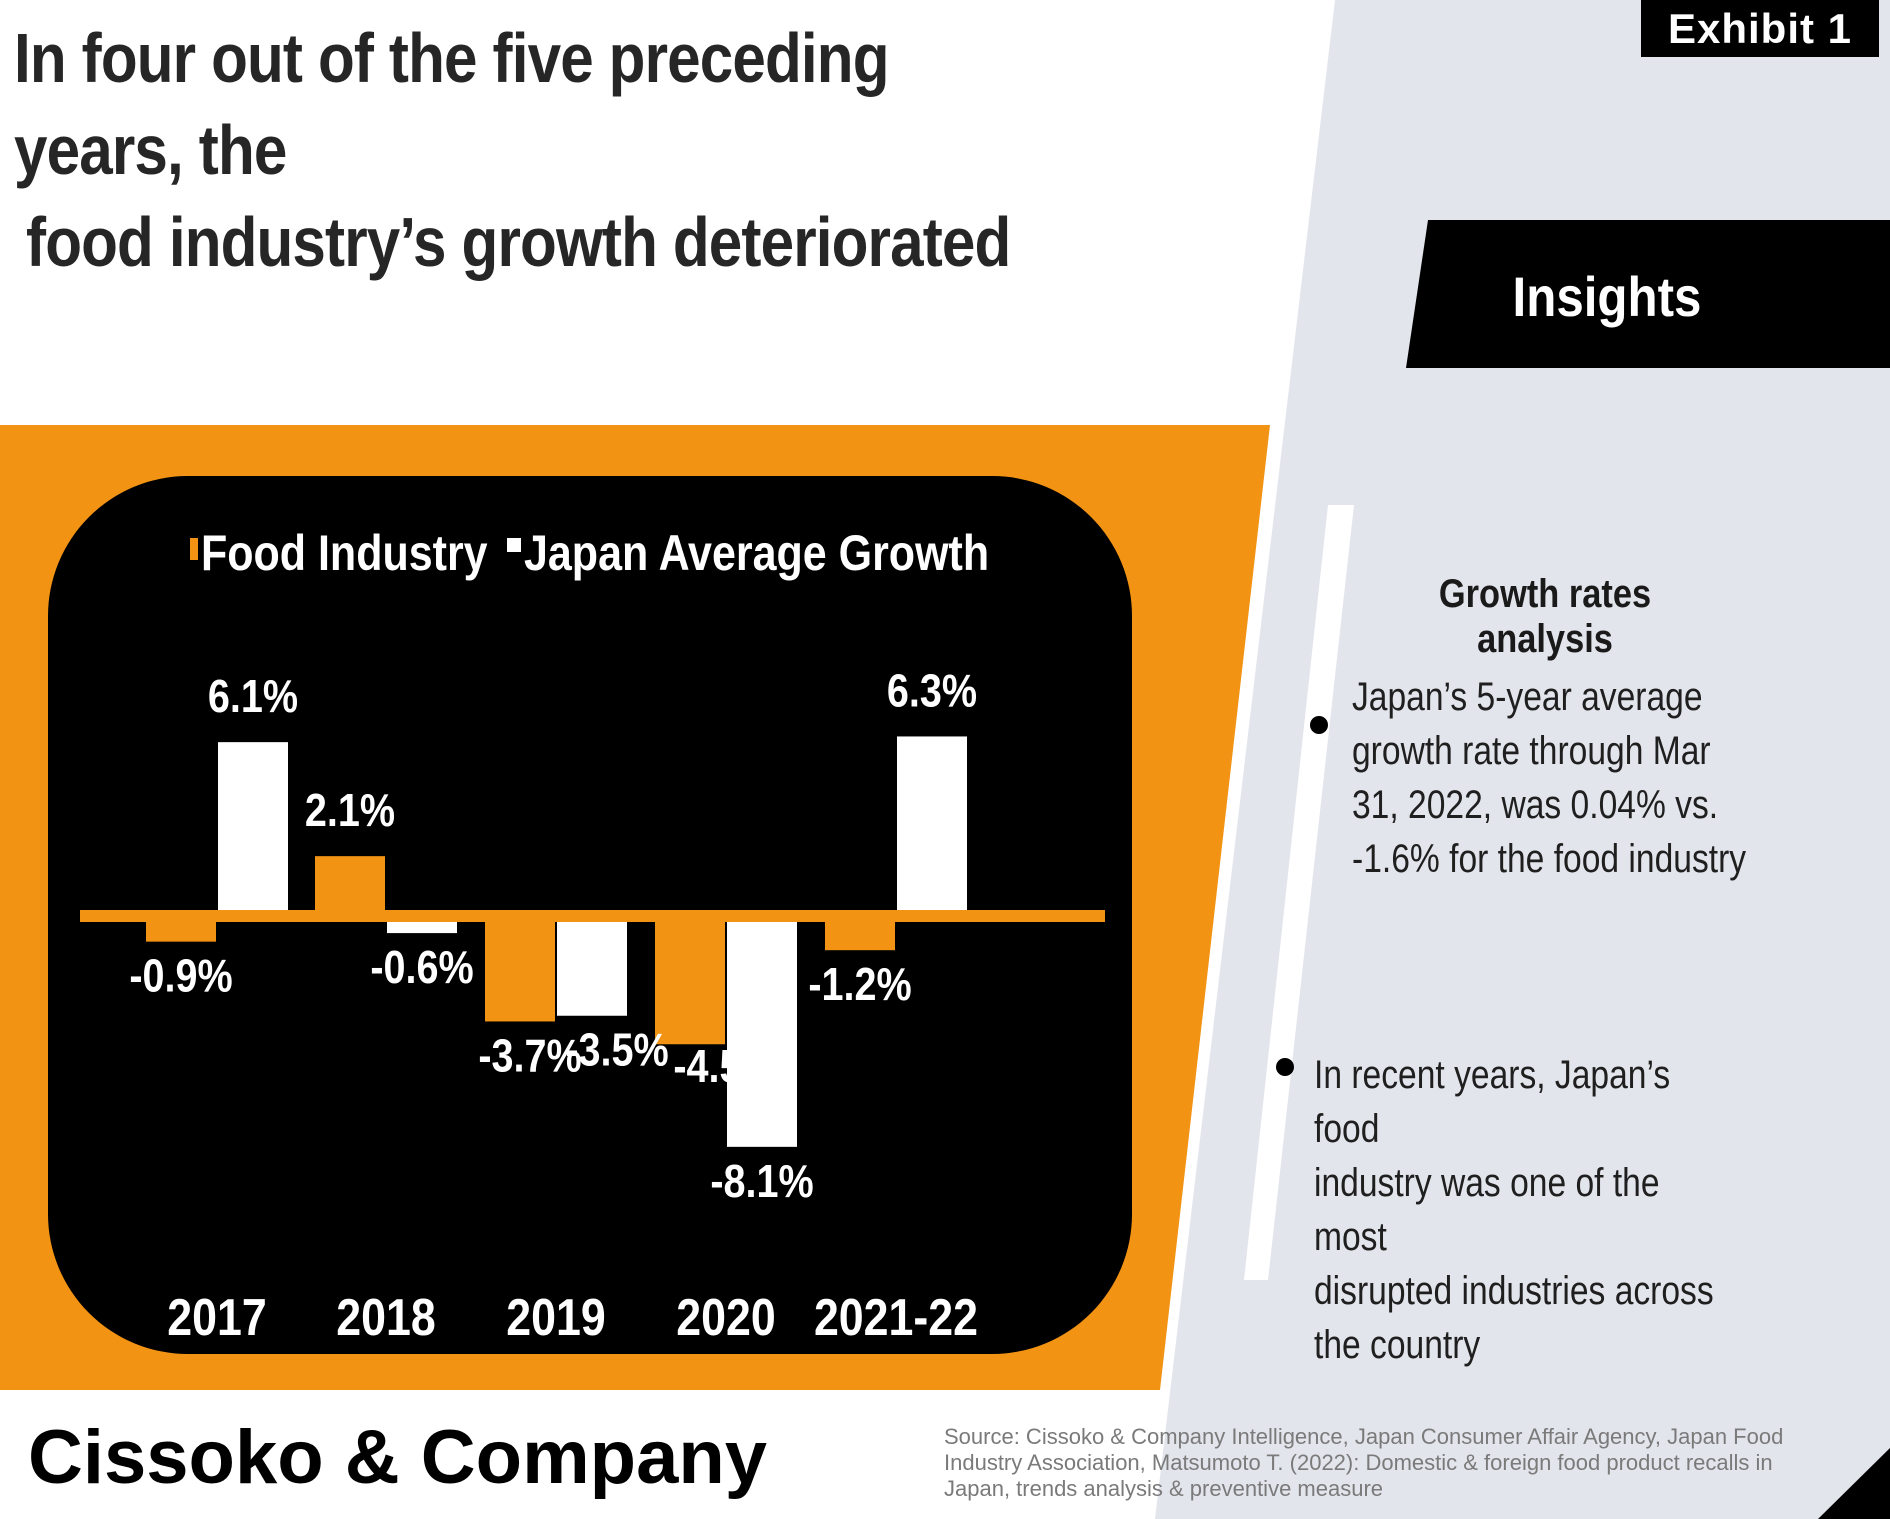  I want to click on legend-label: Food Industry, so click(344, 553).